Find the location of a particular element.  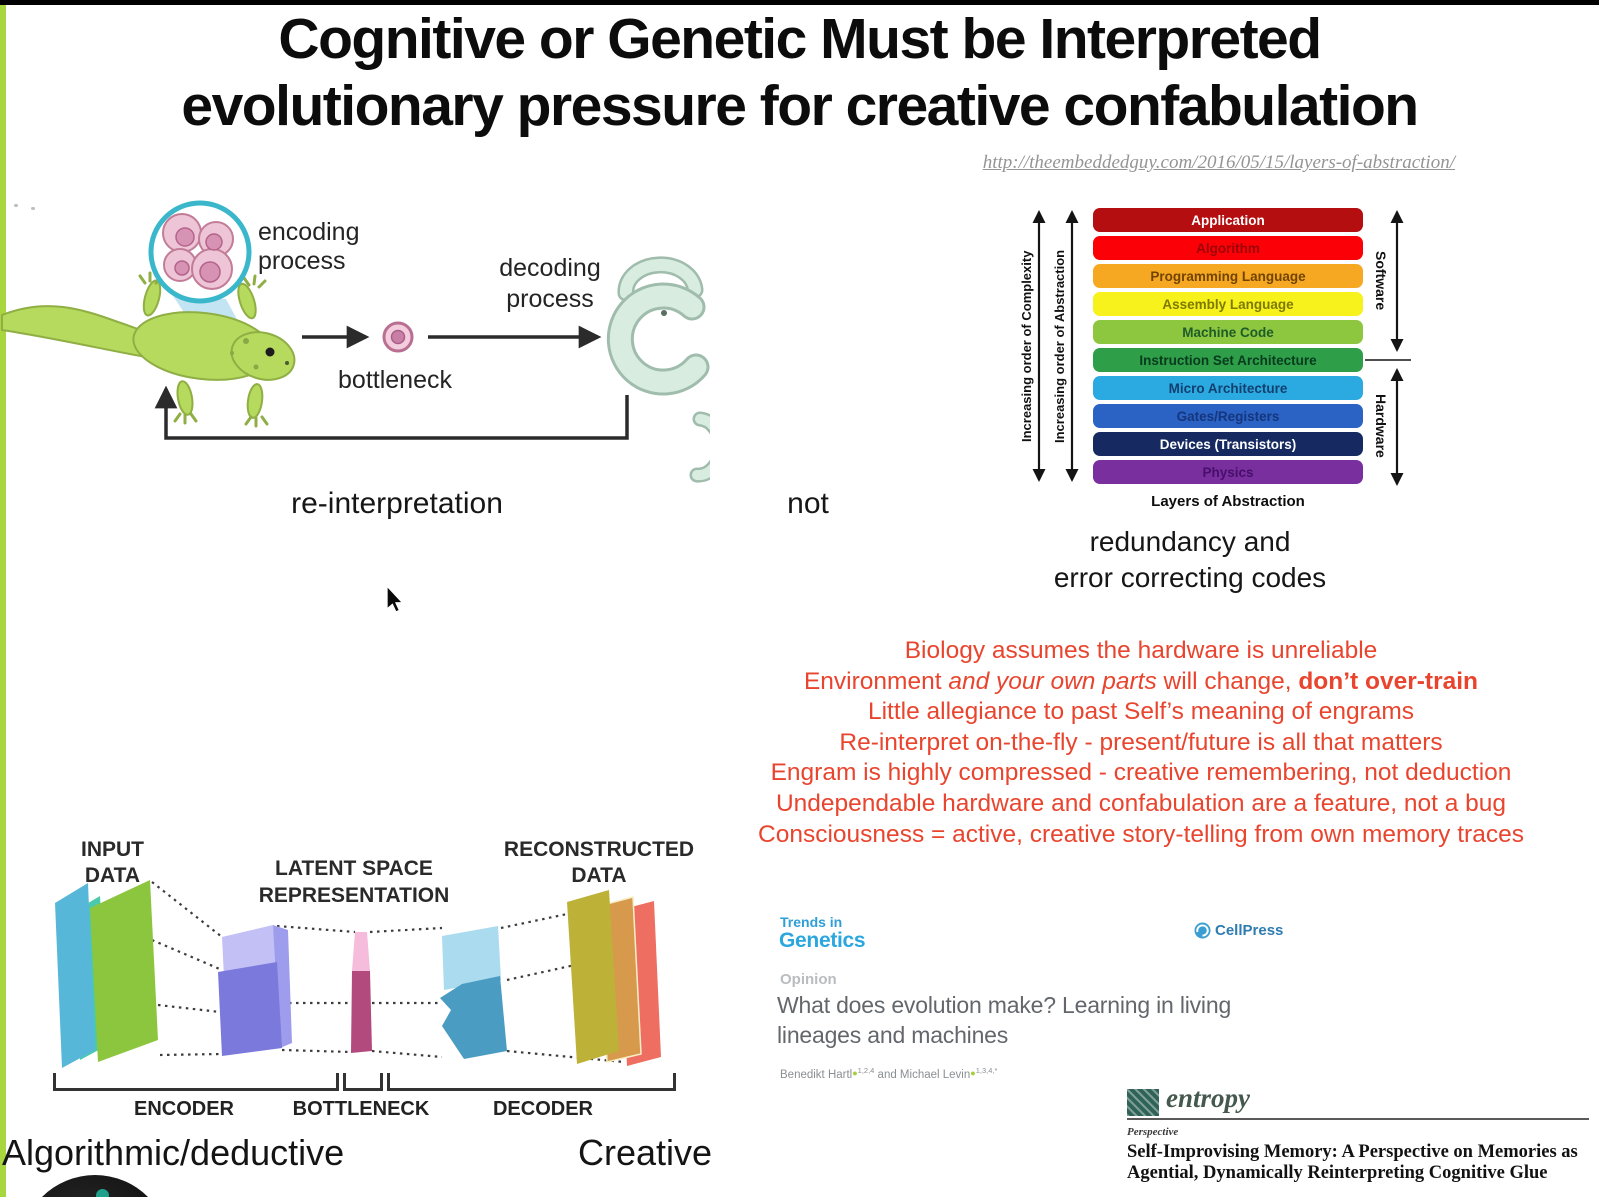

encoder-hidden-slabs is located at coordinates (255, 990).